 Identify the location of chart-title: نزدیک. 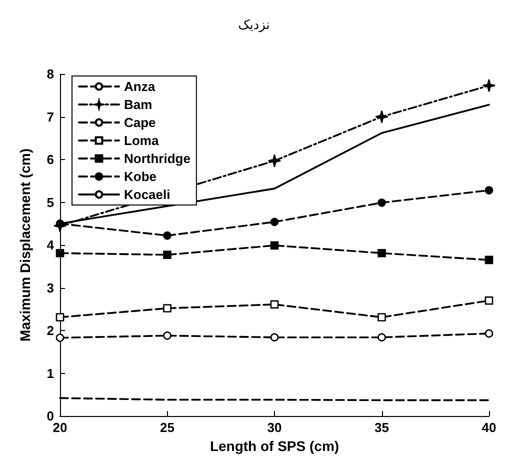
(254, 25).